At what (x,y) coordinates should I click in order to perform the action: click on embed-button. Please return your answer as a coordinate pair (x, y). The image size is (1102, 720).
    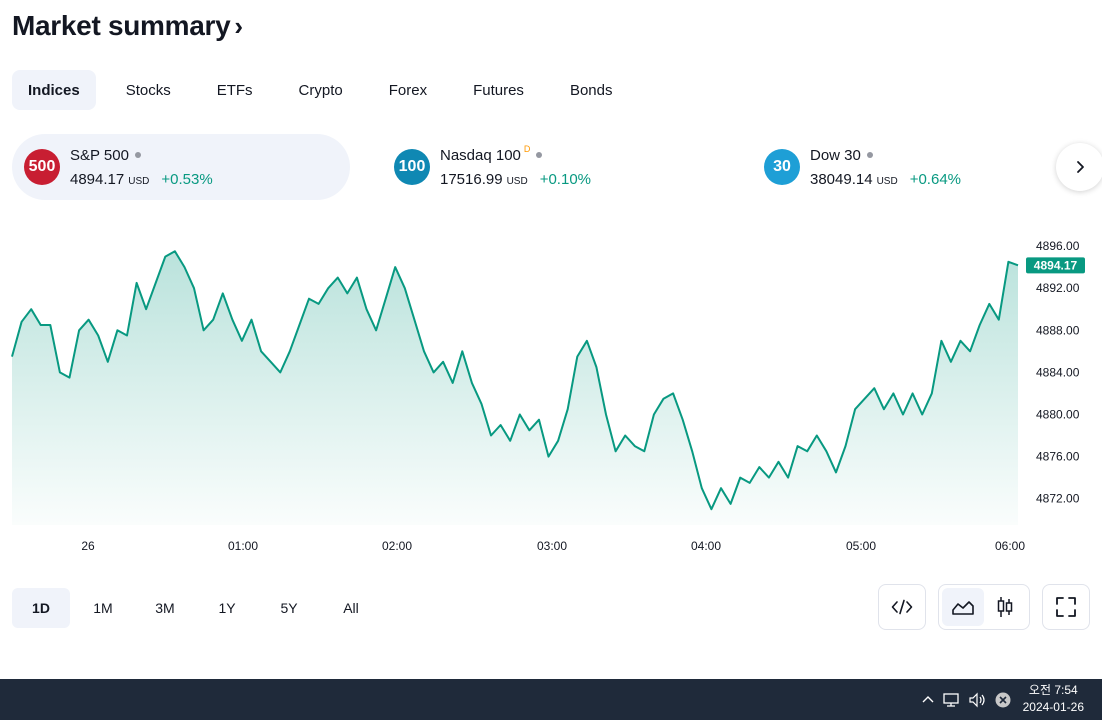
    Looking at the image, I should click on (902, 607).